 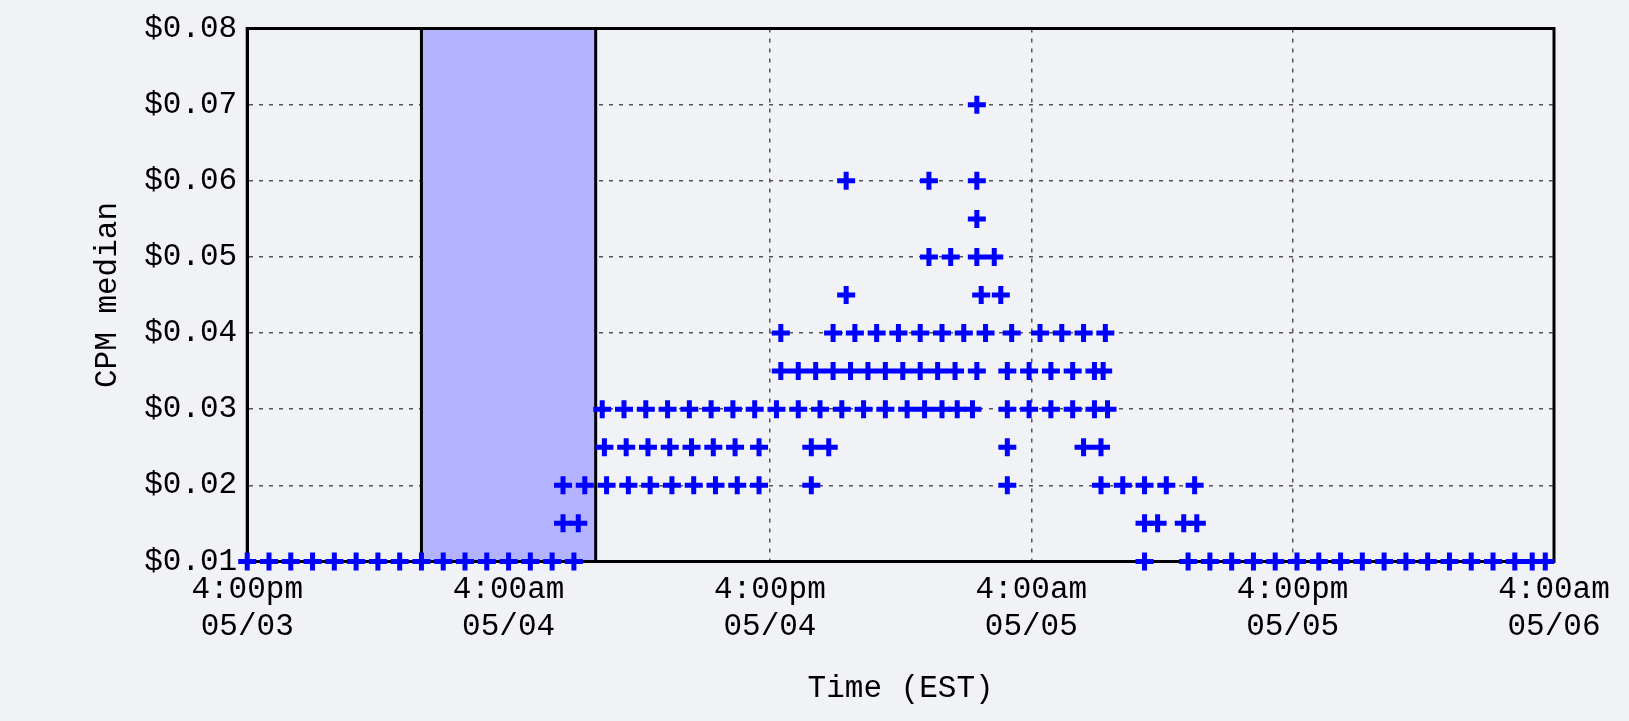 I want to click on x-tick-label: 4:00pm 05/03, so click(x=247, y=608).